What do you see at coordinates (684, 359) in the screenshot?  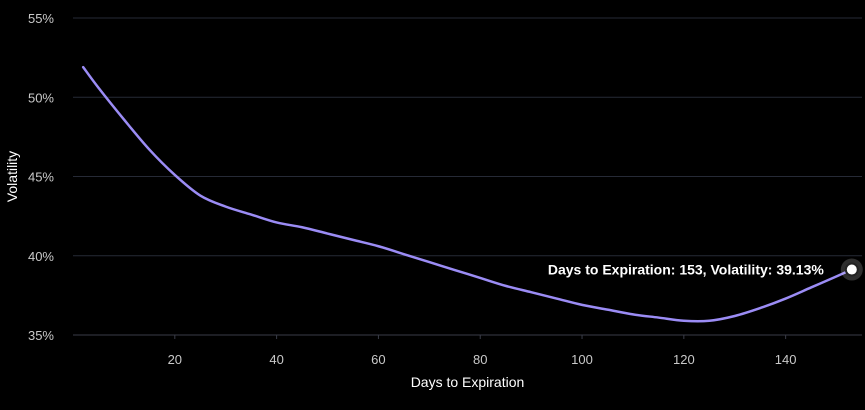 I see `x-tick-label: 120` at bounding box center [684, 359].